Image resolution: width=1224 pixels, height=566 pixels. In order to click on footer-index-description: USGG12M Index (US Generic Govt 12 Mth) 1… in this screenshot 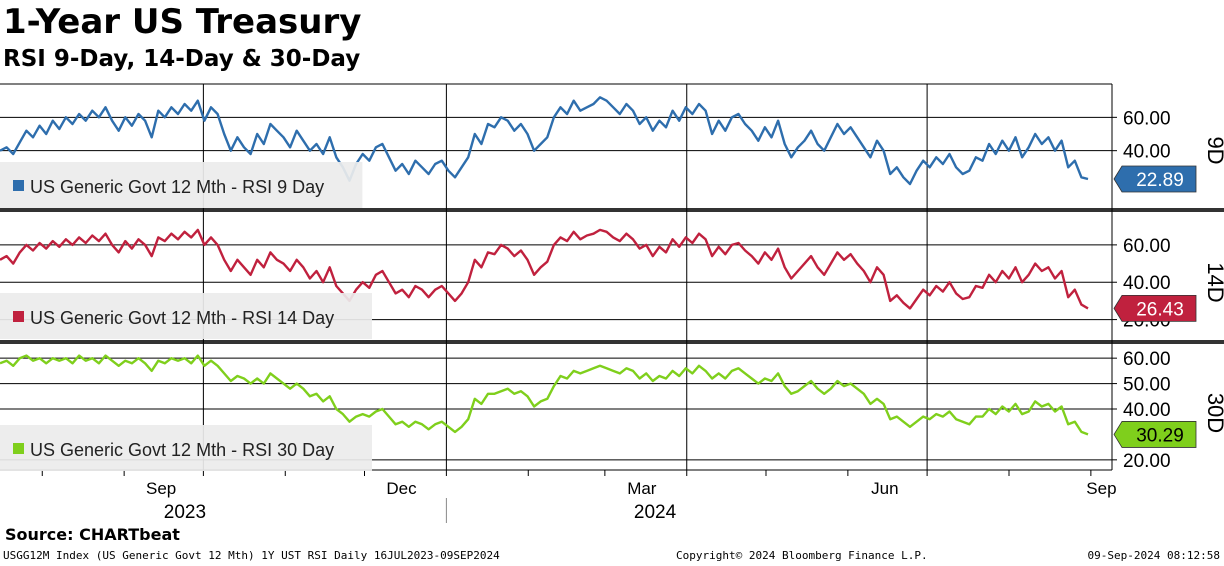, I will do `click(251, 555)`.